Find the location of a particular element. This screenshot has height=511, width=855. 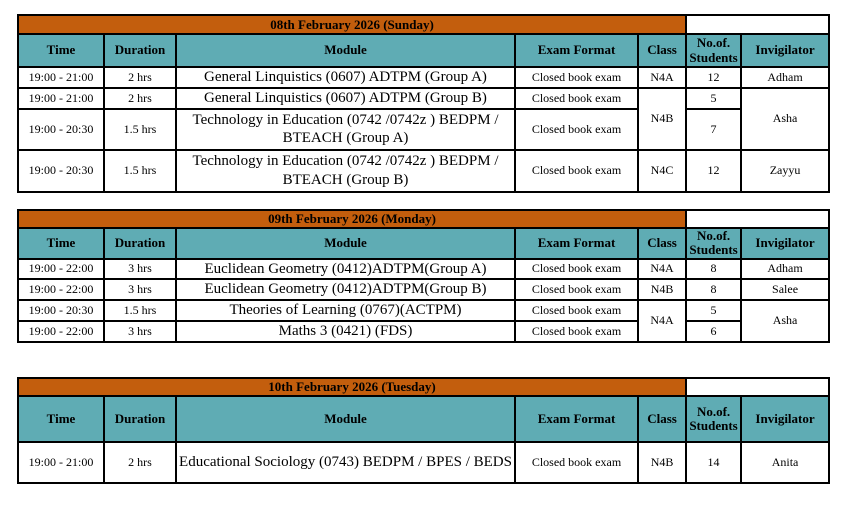

cell-invigilator: Salee is located at coordinates (785, 290).